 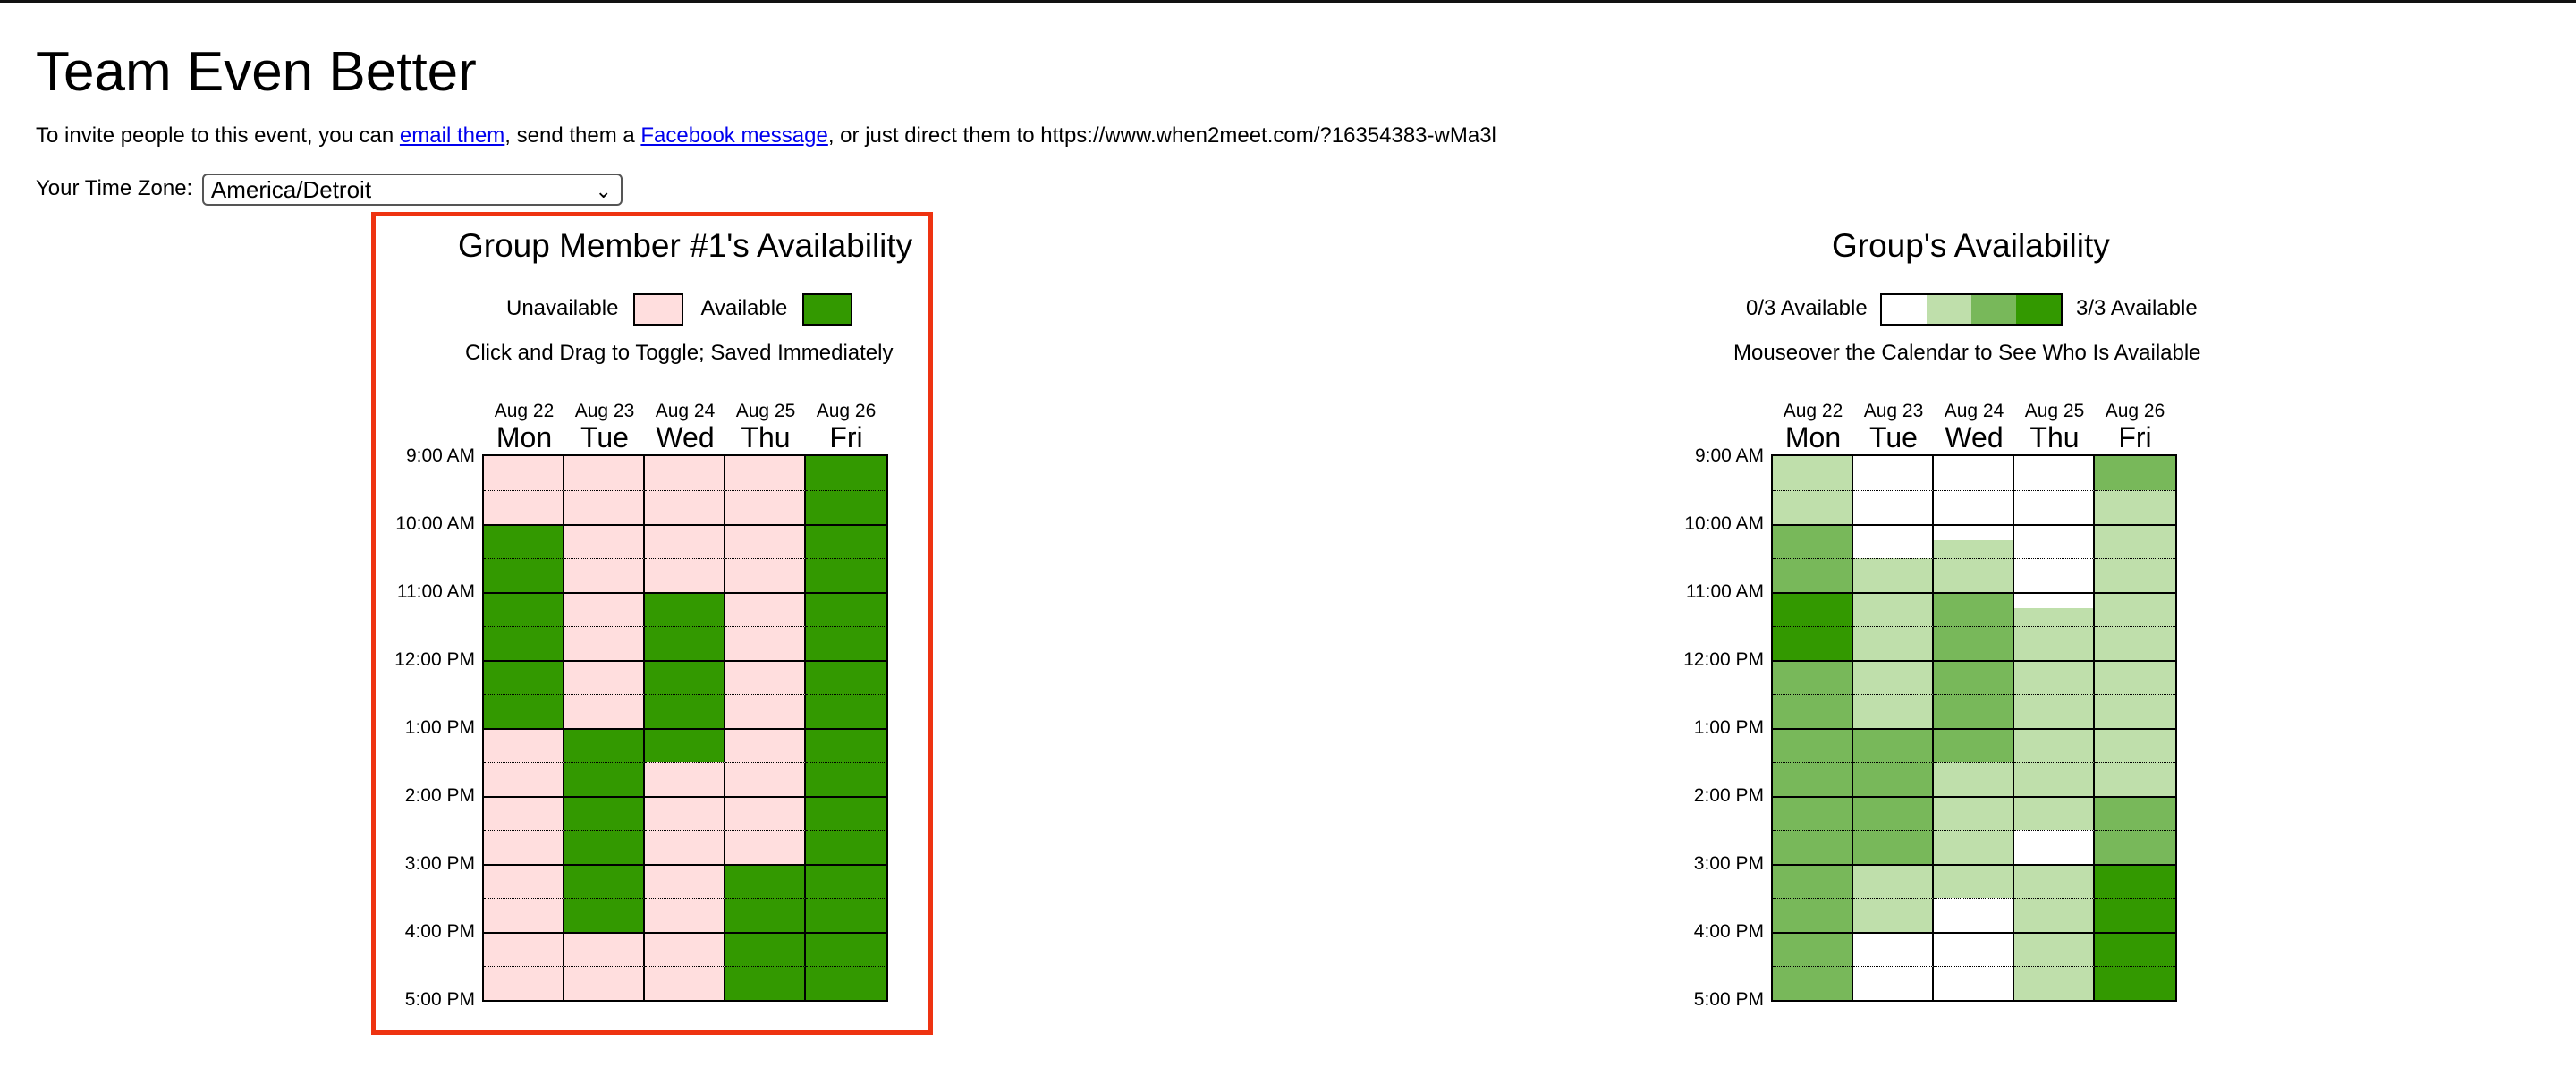 What do you see at coordinates (685, 728) in the screenshot?
I see `my-availability-grid` at bounding box center [685, 728].